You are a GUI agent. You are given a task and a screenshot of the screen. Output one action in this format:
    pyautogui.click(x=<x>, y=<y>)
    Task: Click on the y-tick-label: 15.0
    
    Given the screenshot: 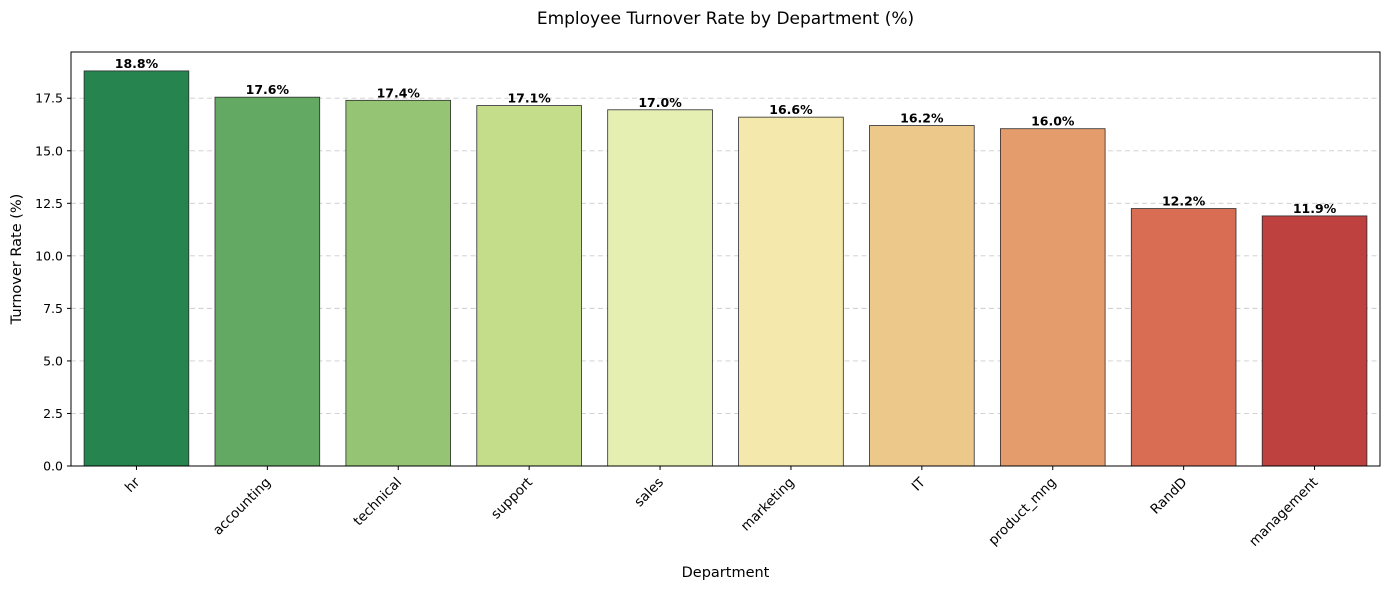 What is the action you would take?
    pyautogui.click(x=49, y=150)
    